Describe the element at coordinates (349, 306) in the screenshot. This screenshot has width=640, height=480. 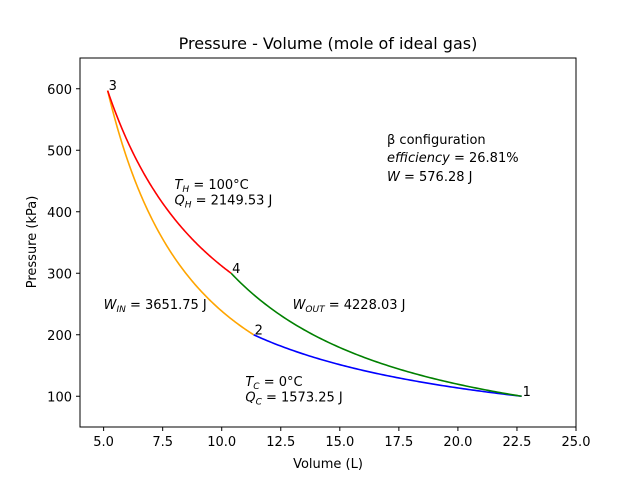
I see `annotation-wout: WOUT = 4228.03 J` at that location.